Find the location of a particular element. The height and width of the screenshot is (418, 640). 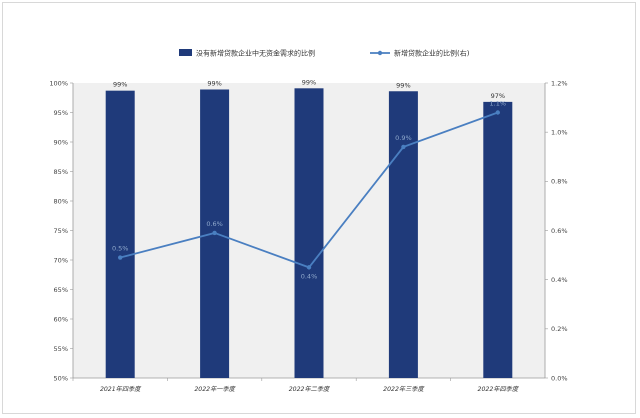

right-tick-label: 0.0% is located at coordinates (559, 378).